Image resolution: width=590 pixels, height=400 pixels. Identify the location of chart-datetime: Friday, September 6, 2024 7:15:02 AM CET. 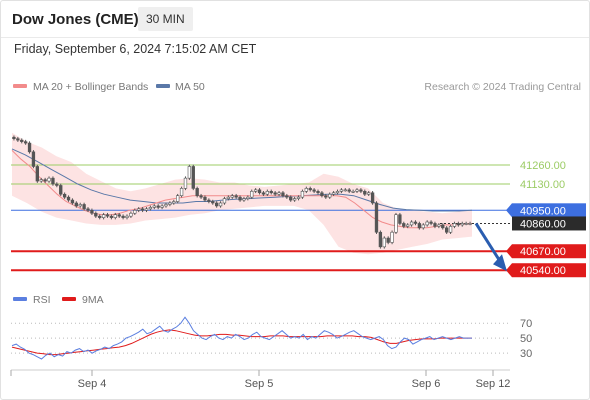
(135, 49).